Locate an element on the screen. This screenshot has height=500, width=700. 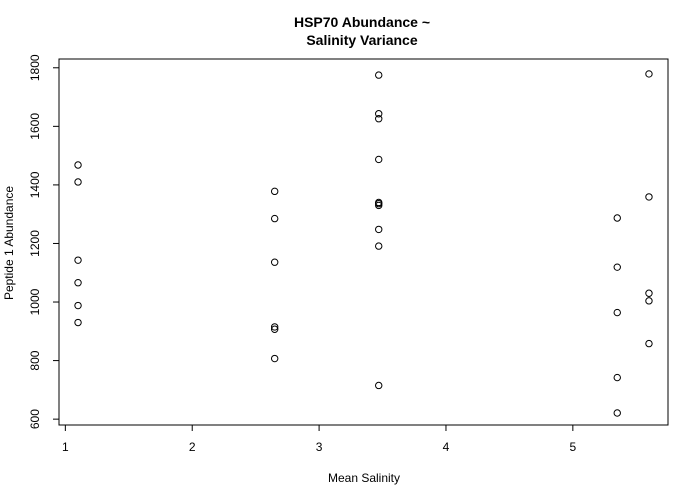
y-tick-label: 1400 is located at coordinates (35, 184).